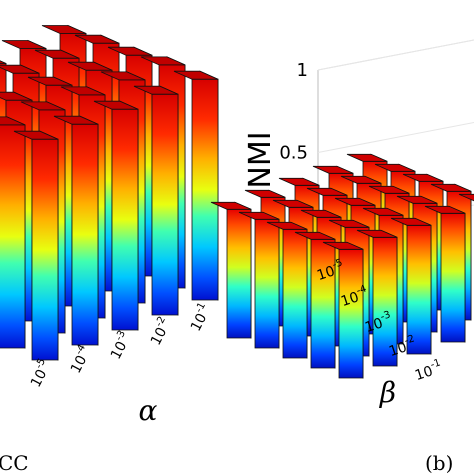 The image size is (474, 474). Describe the element at coordinates (302, 70) in the screenshot. I see `z-tick-2: 1` at that location.